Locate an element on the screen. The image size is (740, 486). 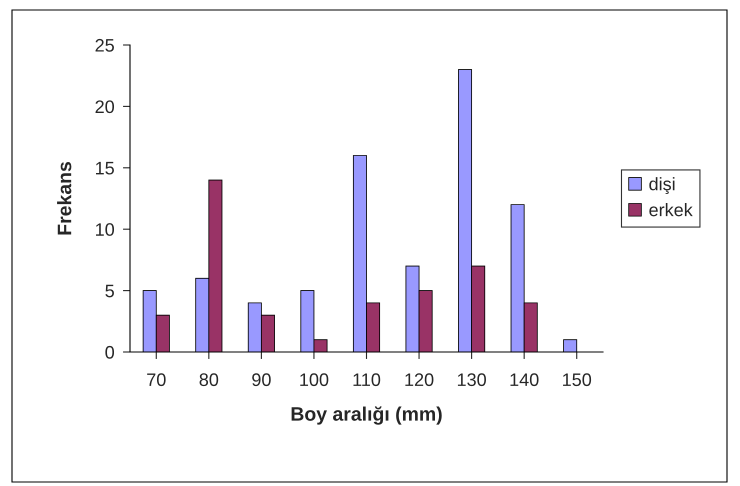
x-tick-label: 100 is located at coordinates (314, 379).